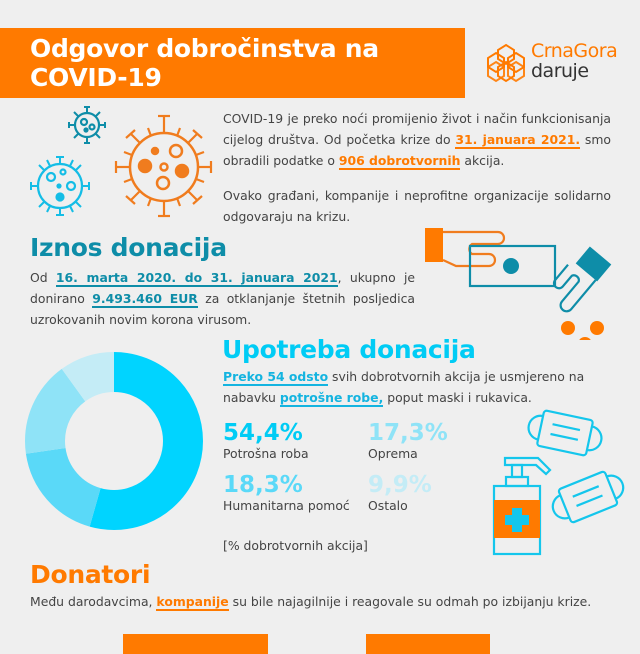 Image resolution: width=640 pixels, height=654 pixels. Describe the element at coordinates (560, 71) in the screenshot. I see `logo-text-daruje: daruje` at that location.